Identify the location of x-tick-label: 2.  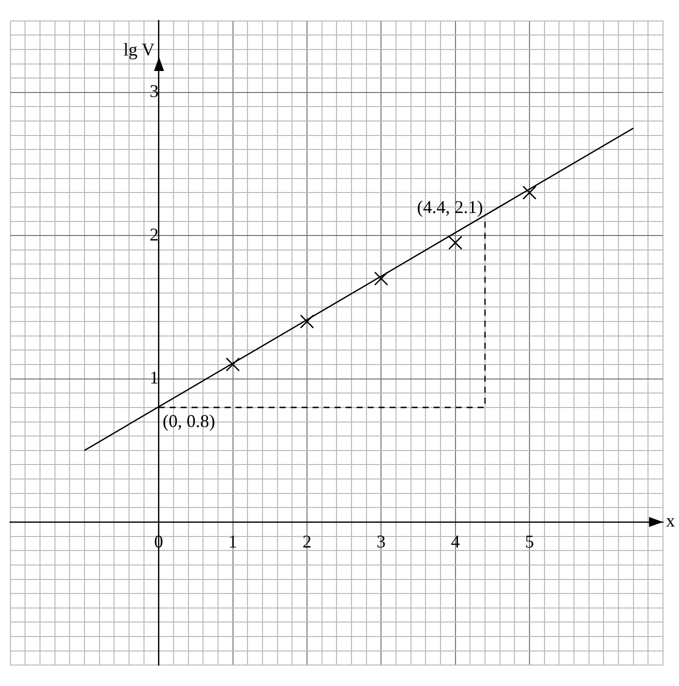
(307, 542).